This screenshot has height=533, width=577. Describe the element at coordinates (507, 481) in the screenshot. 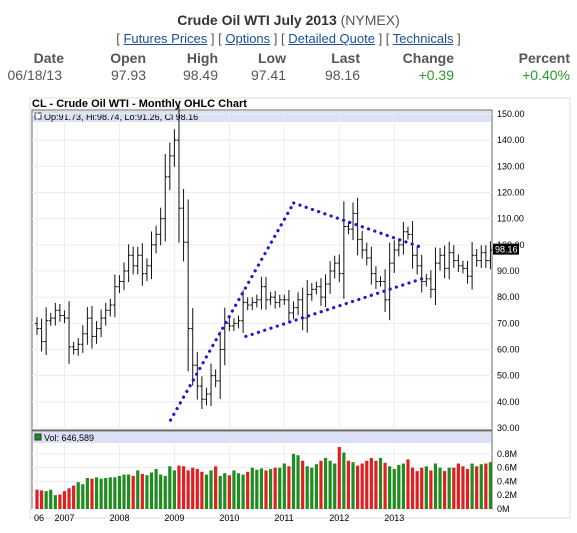

I see `volume-tick-label: 0.4M` at that location.